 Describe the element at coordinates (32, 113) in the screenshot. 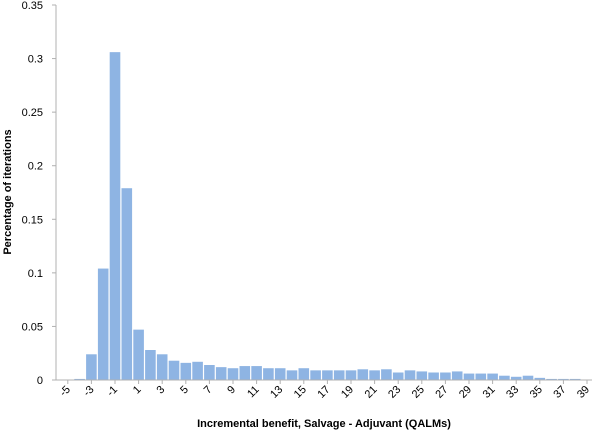

I see `y-tick-label: 0.25` at that location.